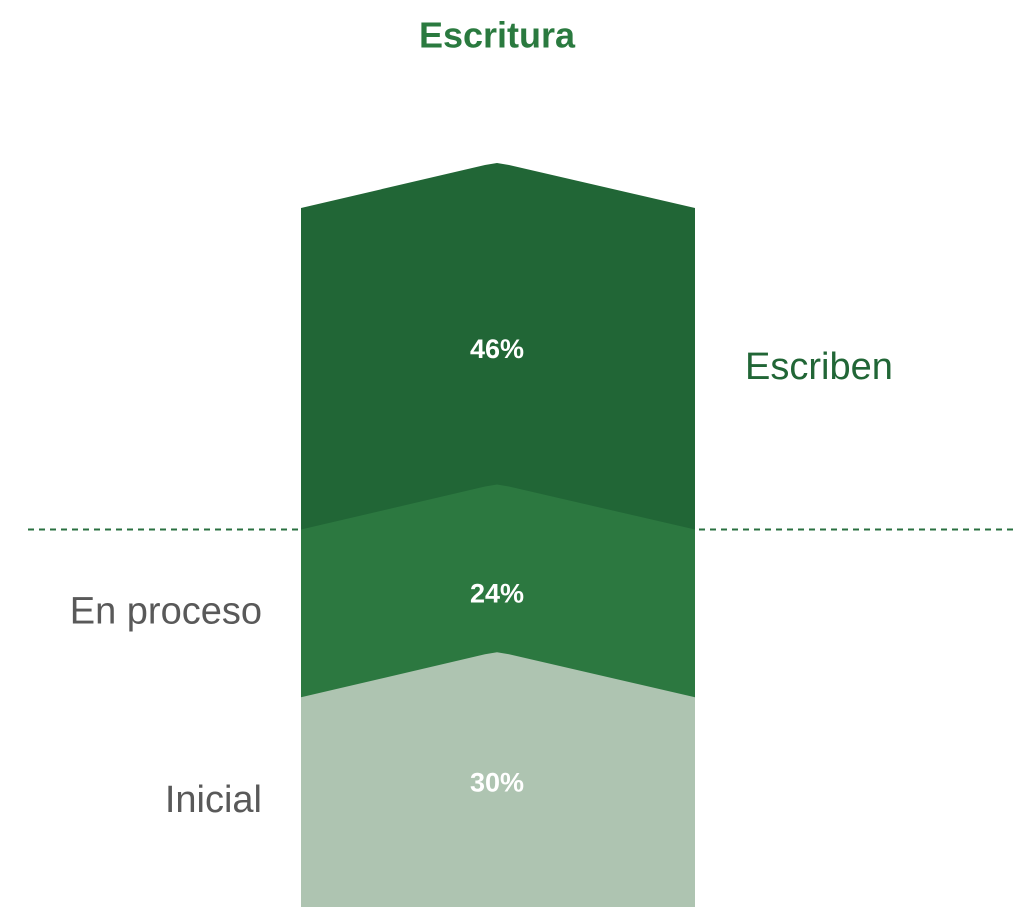 This screenshot has width=1019, height=909. What do you see at coordinates (497, 349) in the screenshot?
I see `value-label: 46%` at bounding box center [497, 349].